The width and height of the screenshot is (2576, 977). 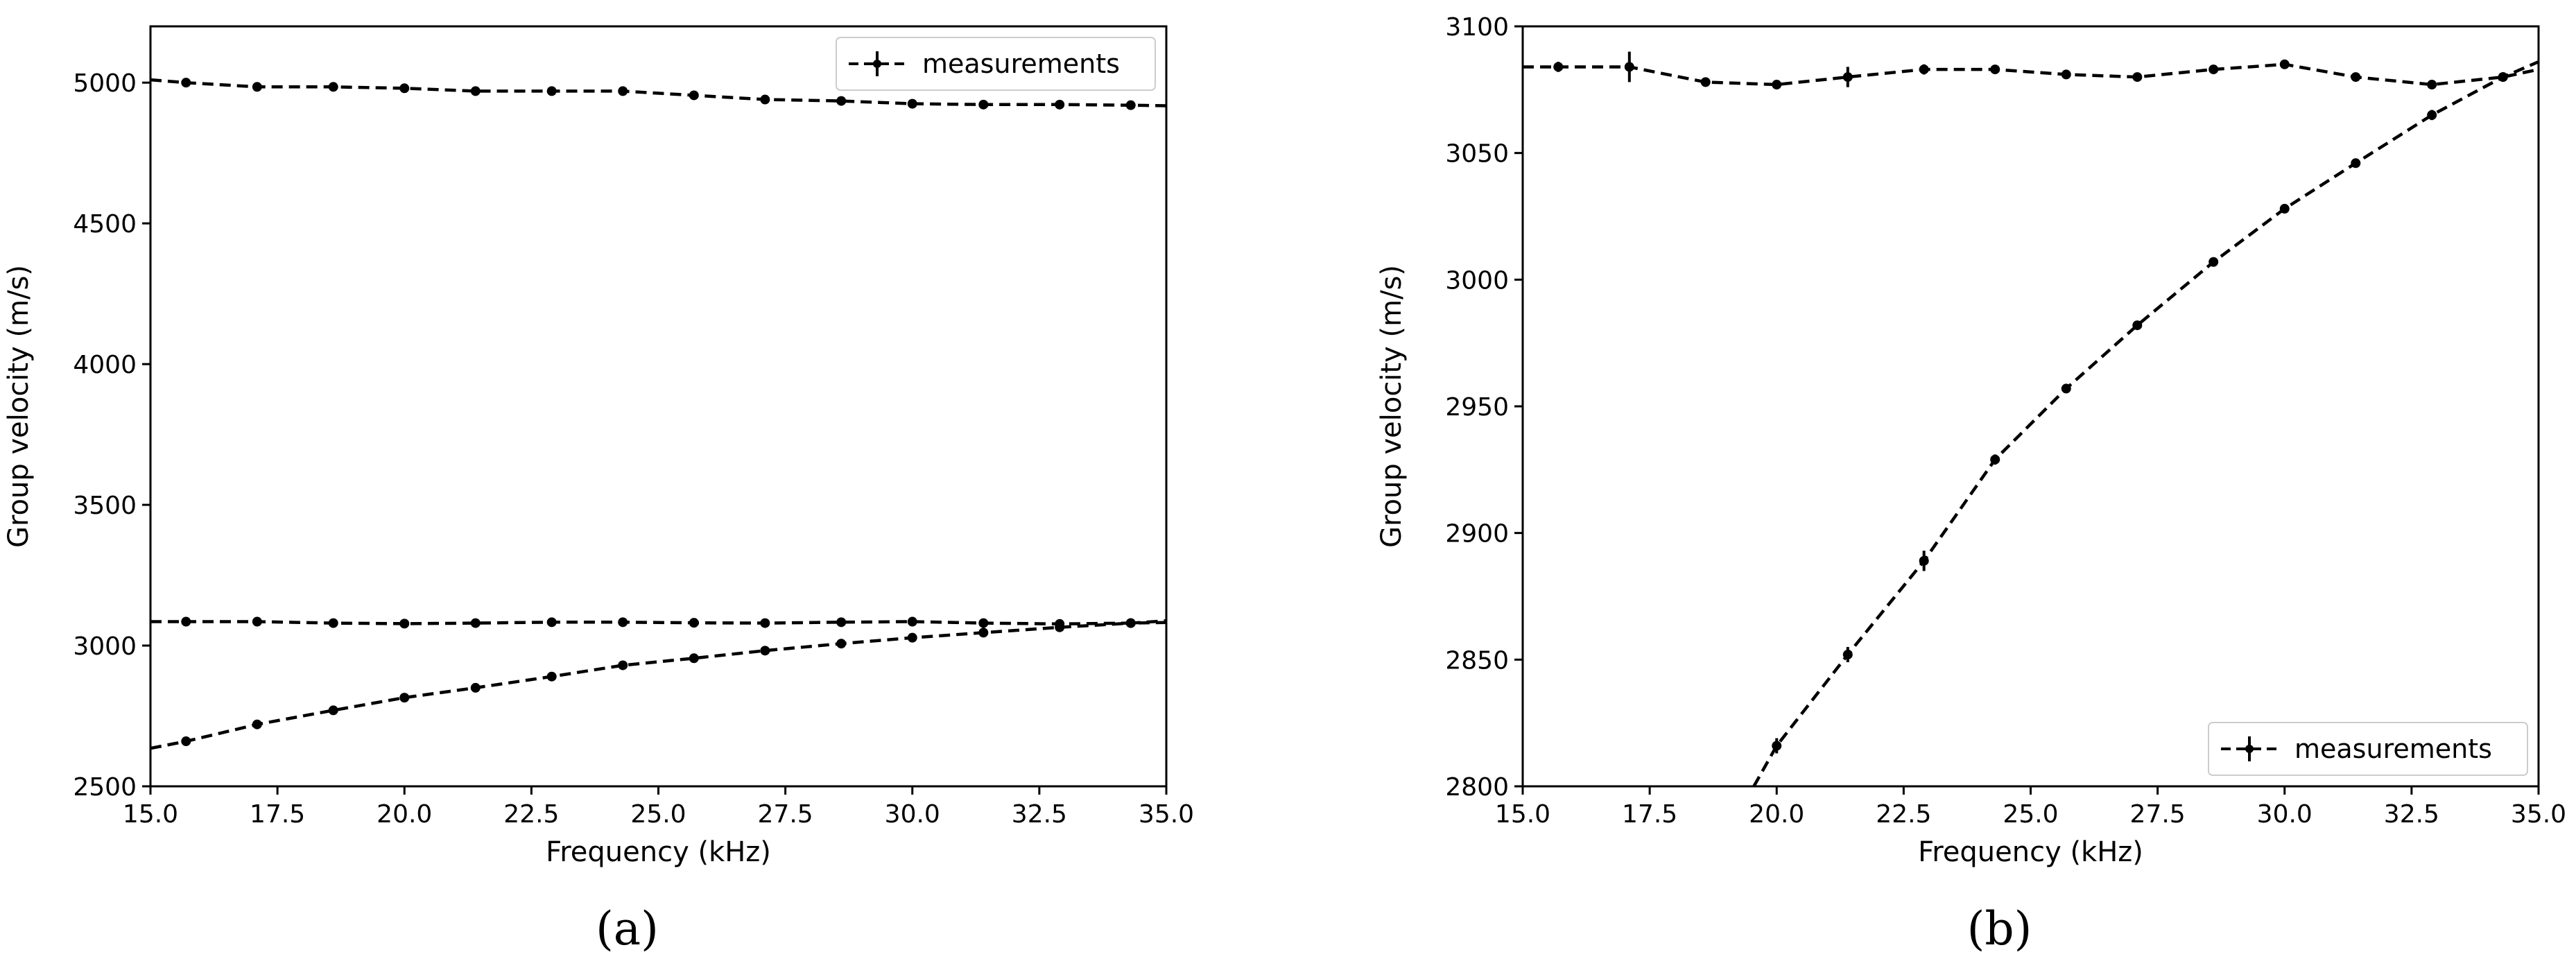 I want to click on x-tick-label: 32.5, so click(x=2411, y=814).